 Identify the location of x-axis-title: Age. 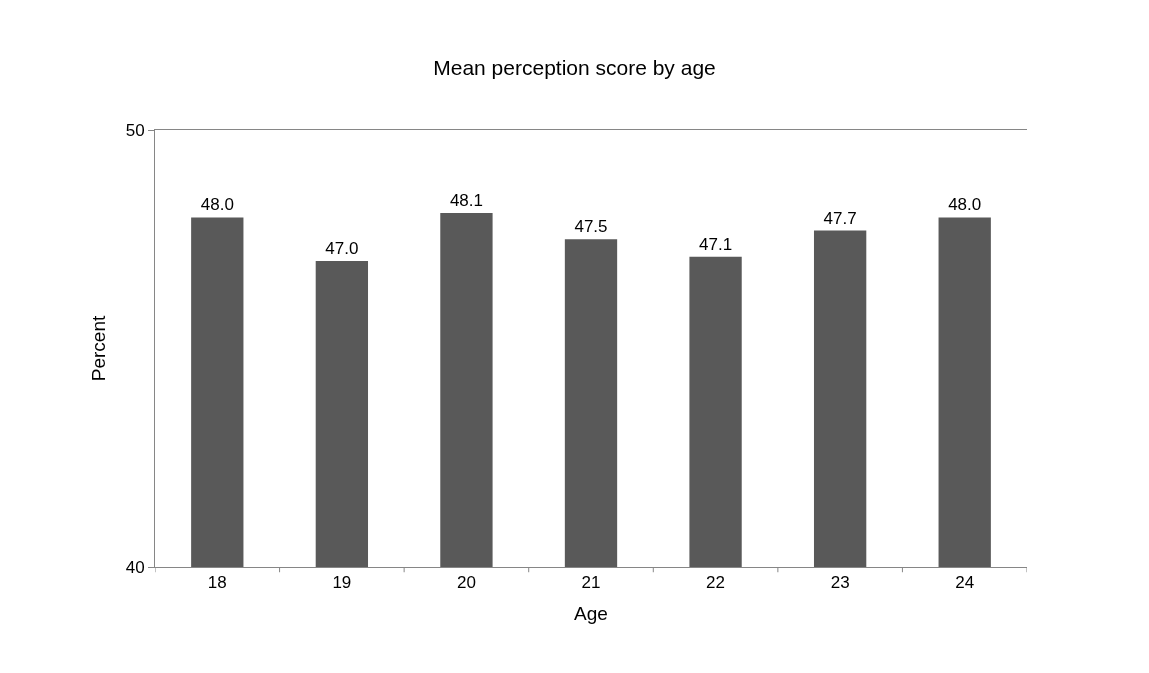
(591, 614).